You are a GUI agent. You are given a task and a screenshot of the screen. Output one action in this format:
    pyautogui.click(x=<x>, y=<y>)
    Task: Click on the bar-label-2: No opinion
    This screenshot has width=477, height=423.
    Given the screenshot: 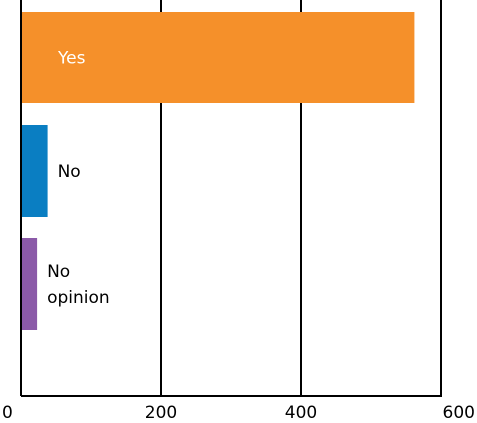 What is the action you would take?
    pyautogui.click(x=78, y=285)
    